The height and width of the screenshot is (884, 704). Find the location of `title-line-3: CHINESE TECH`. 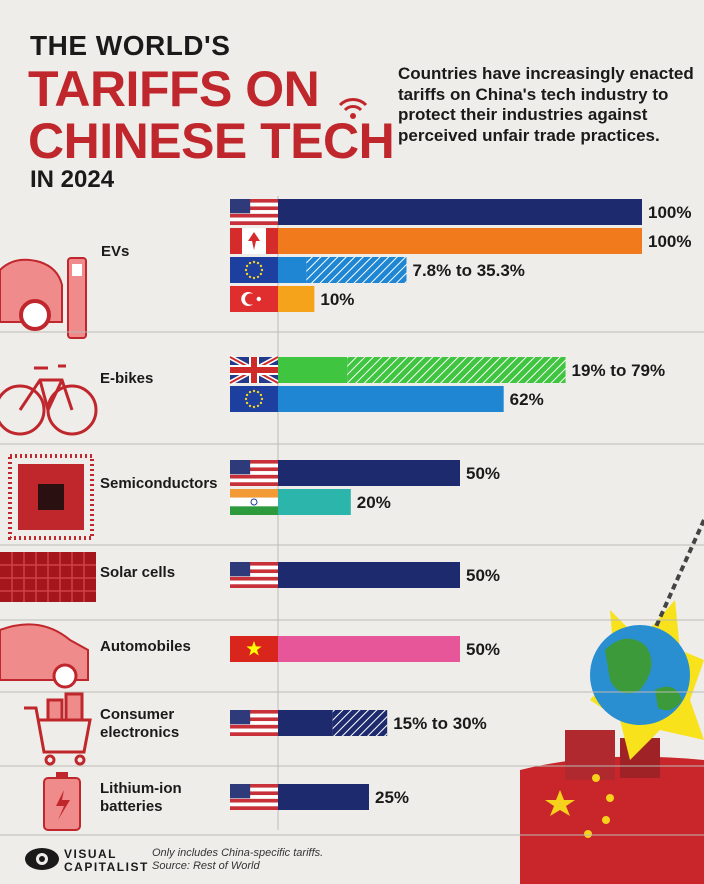

title-line-3: CHINESE TECH is located at coordinates (211, 141).